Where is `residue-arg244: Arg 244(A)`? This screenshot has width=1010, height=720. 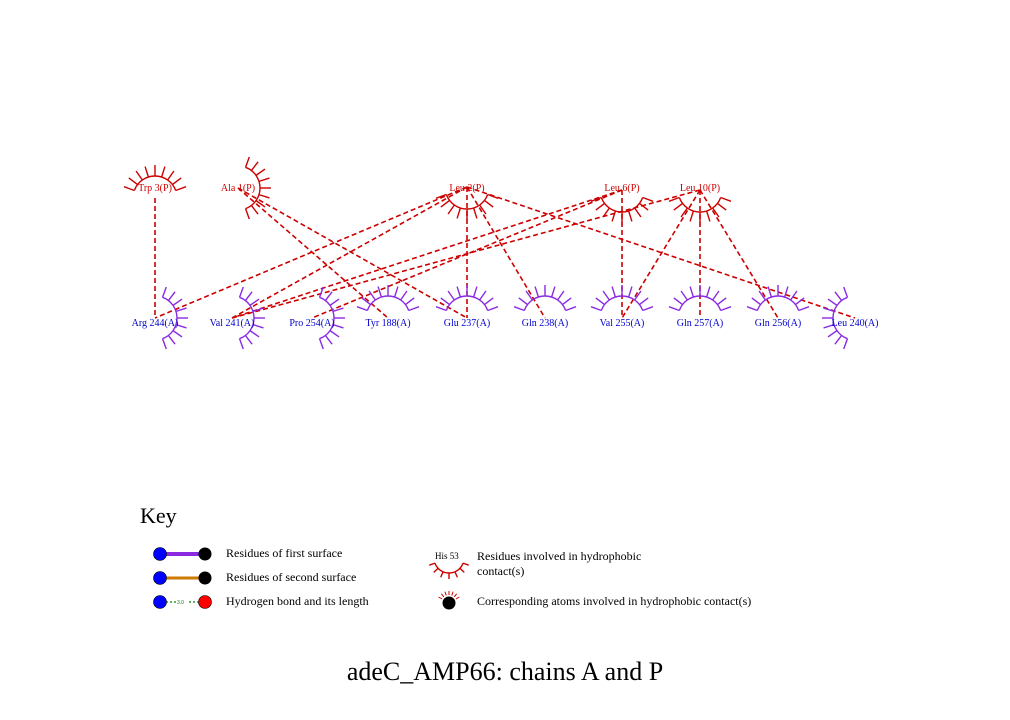
residue-arg244: Arg 244(A) is located at coordinates (160, 318).